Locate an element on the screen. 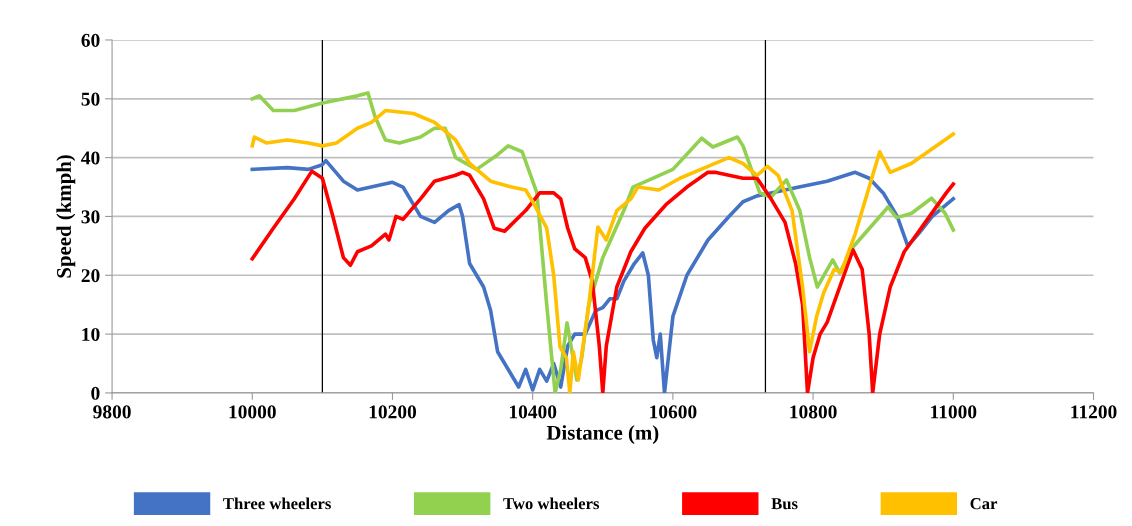  y-tick-label: 0 is located at coordinates (95, 393).